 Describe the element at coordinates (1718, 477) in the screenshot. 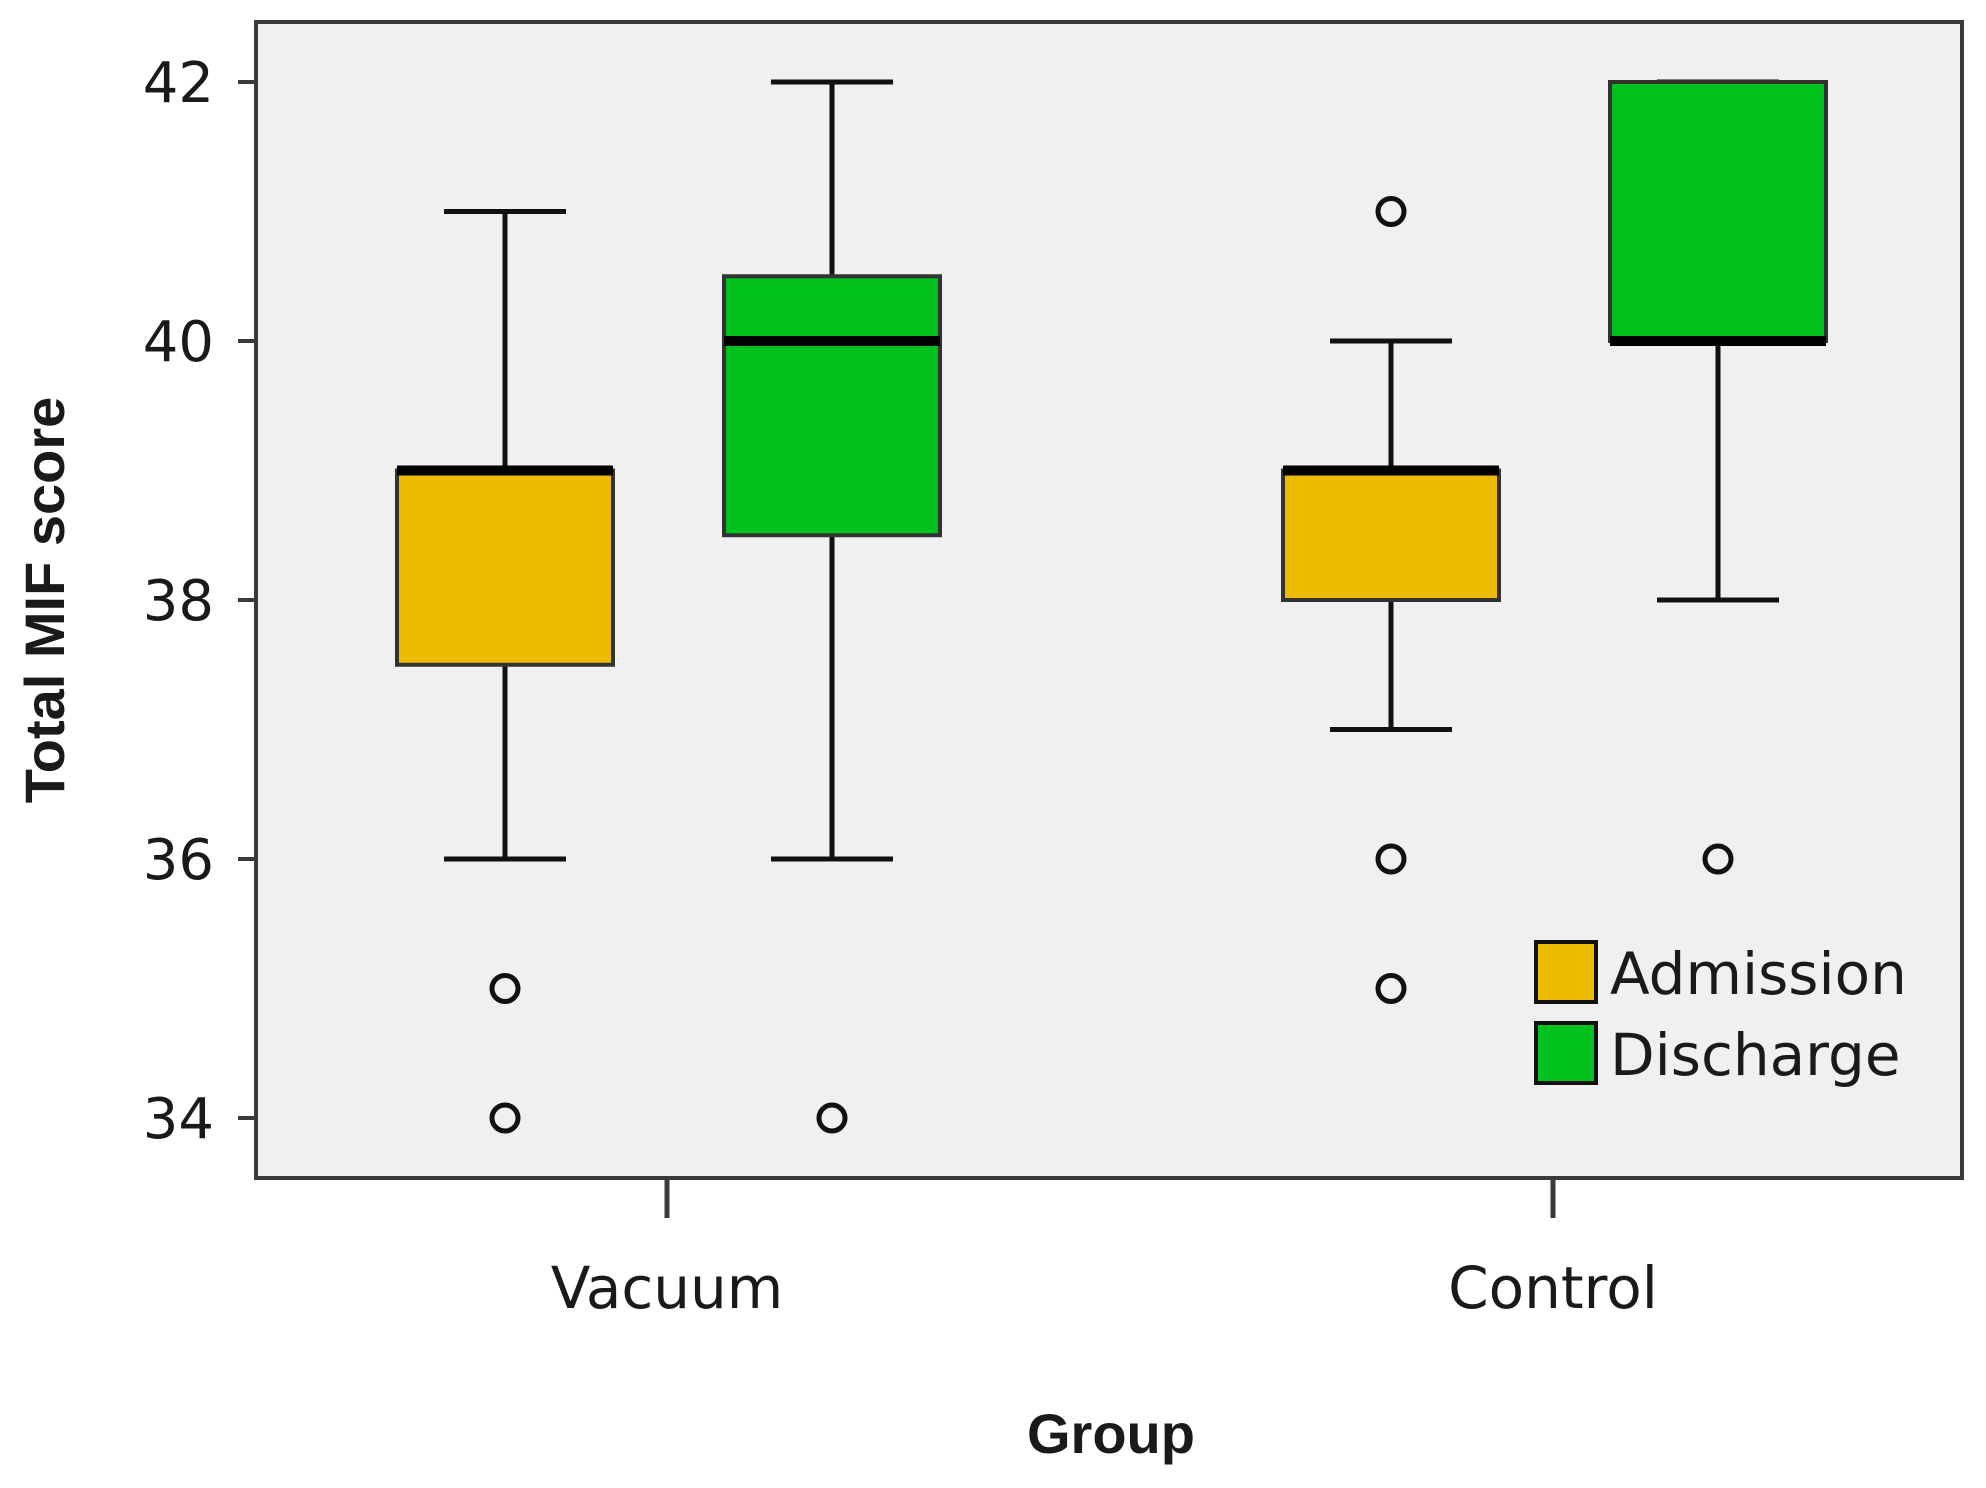

I see `box-discharge-control` at that location.